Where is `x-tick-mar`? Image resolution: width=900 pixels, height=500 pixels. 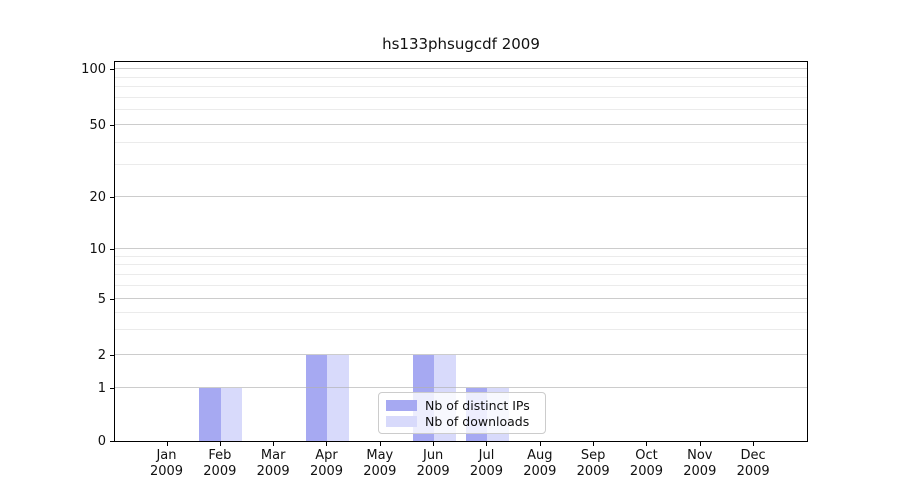 x-tick-mar is located at coordinates (274, 444).